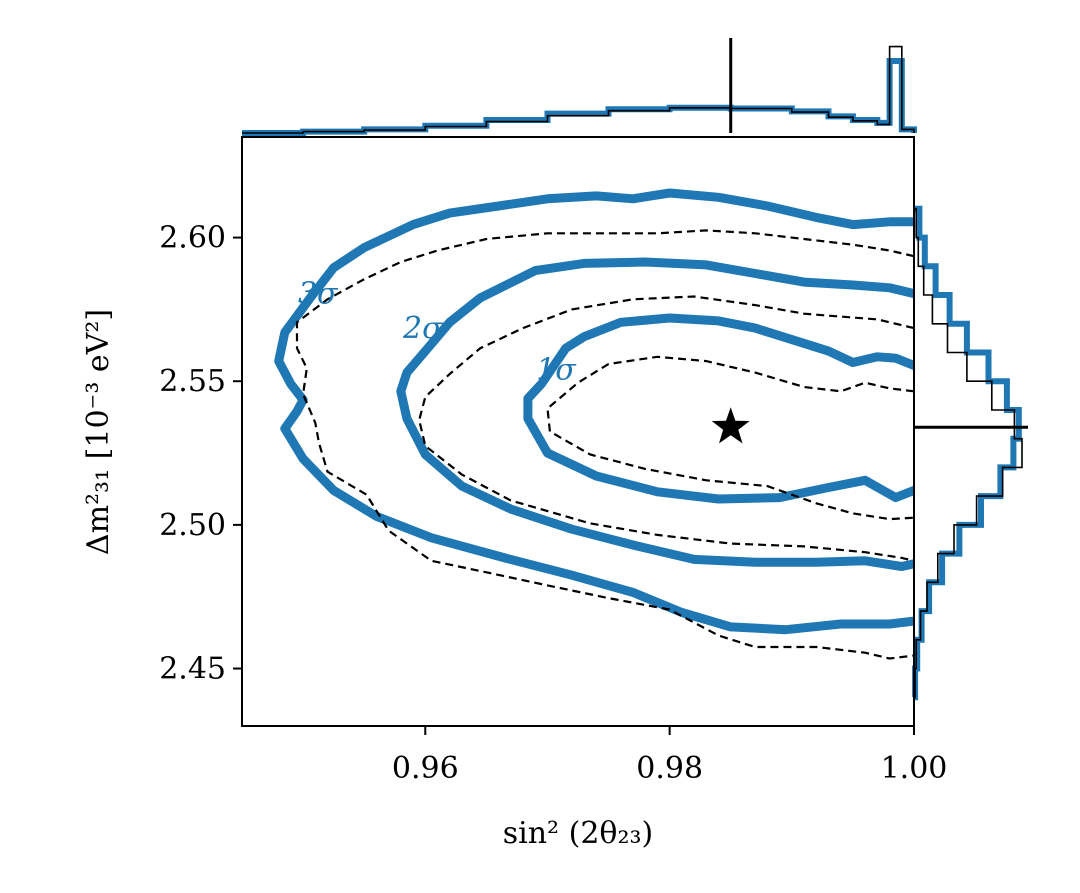  Describe the element at coordinates (578, 833) in the screenshot. I see `x-axis-label: sin² (2θ₂₃)` at that location.